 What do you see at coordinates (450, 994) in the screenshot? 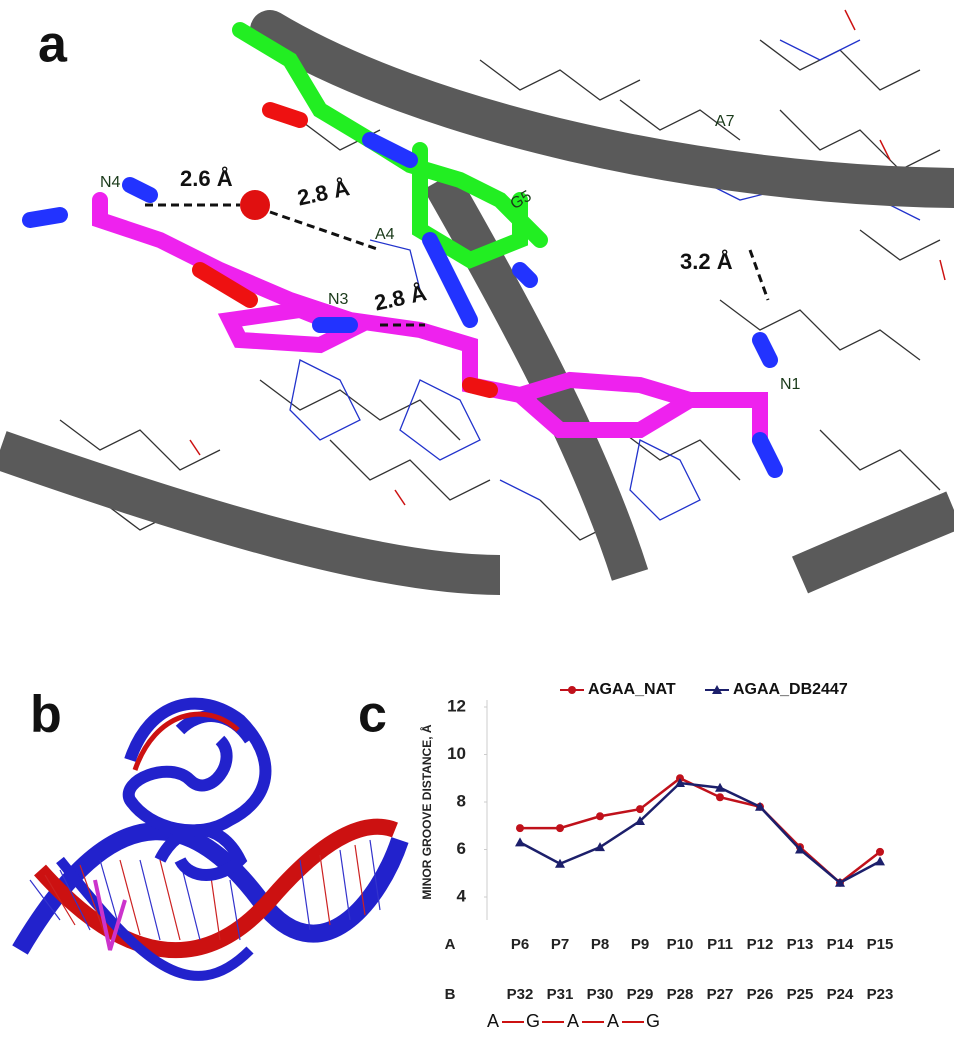
I see `row-label: B` at bounding box center [450, 994].